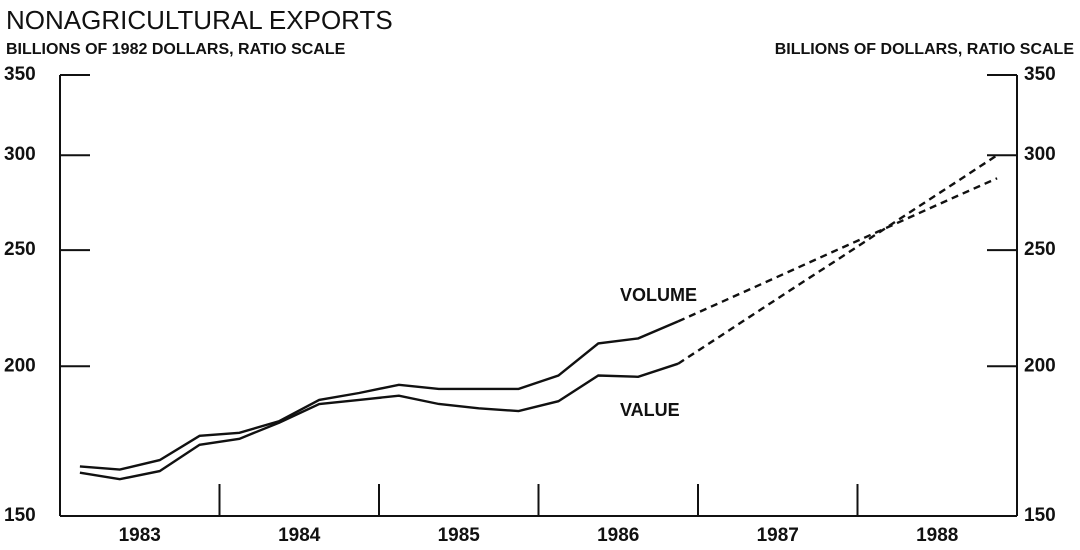 This screenshot has height=550, width=1080. What do you see at coordinates (658, 295) in the screenshot?
I see `annotation: VOLUME` at bounding box center [658, 295].